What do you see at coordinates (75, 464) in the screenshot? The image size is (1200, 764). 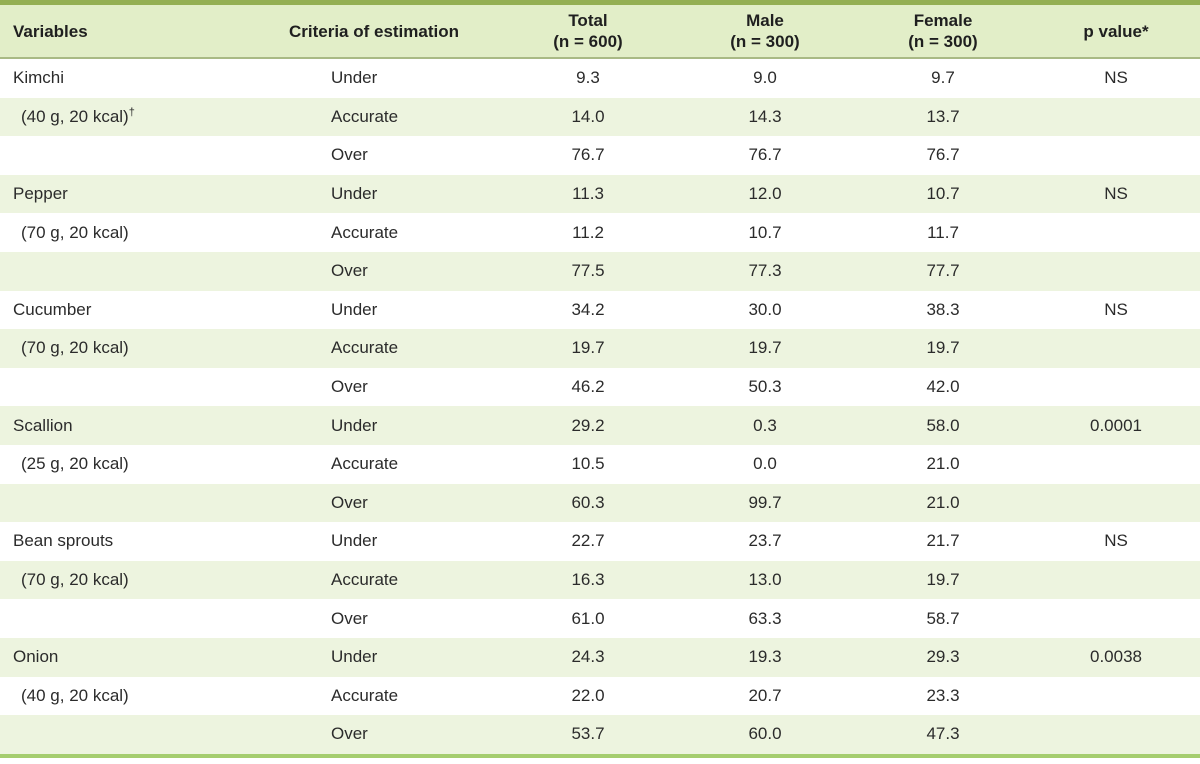 I see `portion-text: (25 g, 20 kcal)` at bounding box center [75, 464].